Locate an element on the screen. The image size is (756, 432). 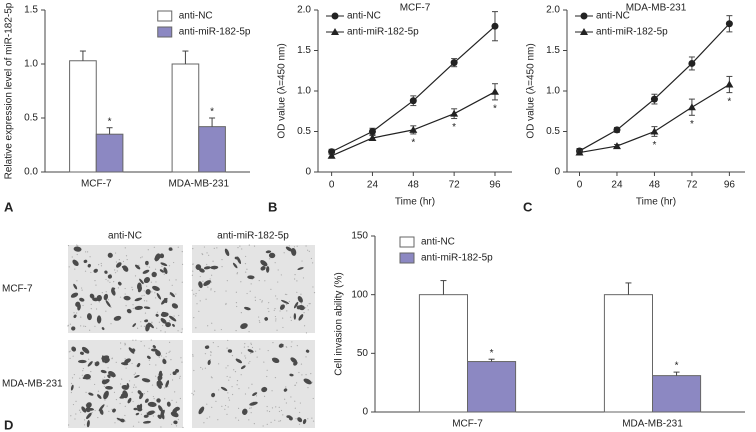
y-tick-label: 1.0 is located at coordinates (553, 91).